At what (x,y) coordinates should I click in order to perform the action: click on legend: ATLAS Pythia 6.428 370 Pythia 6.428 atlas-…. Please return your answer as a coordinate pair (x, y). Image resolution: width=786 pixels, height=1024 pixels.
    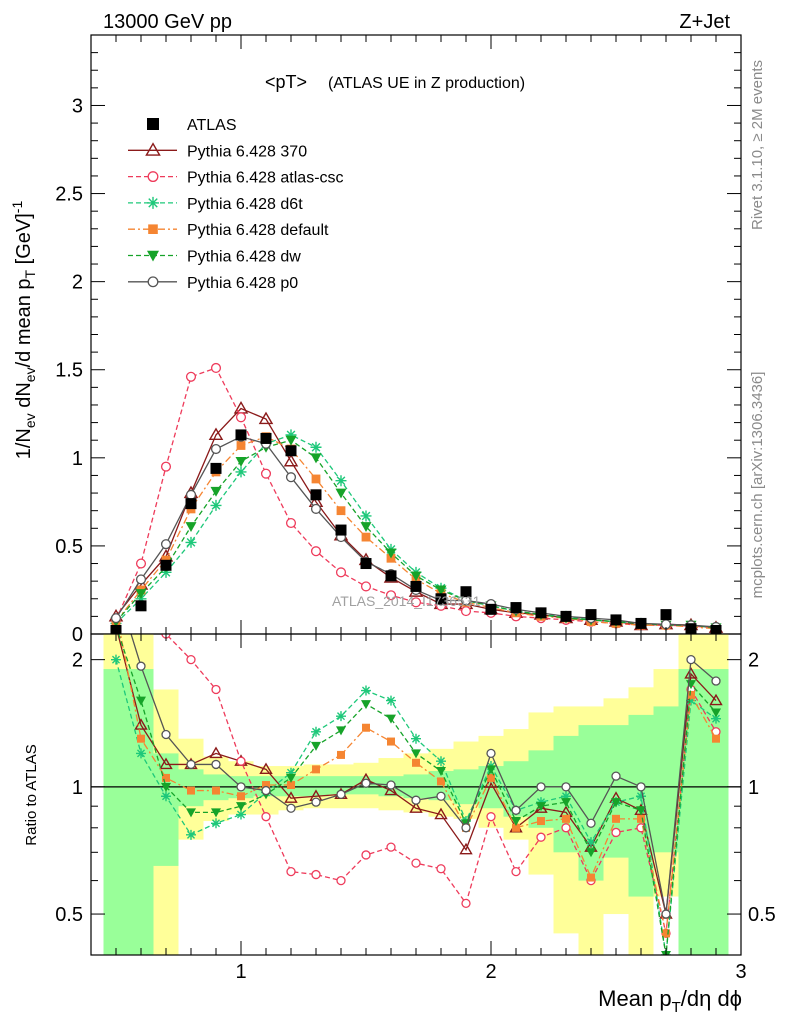
    Looking at the image, I should click on (236, 204).